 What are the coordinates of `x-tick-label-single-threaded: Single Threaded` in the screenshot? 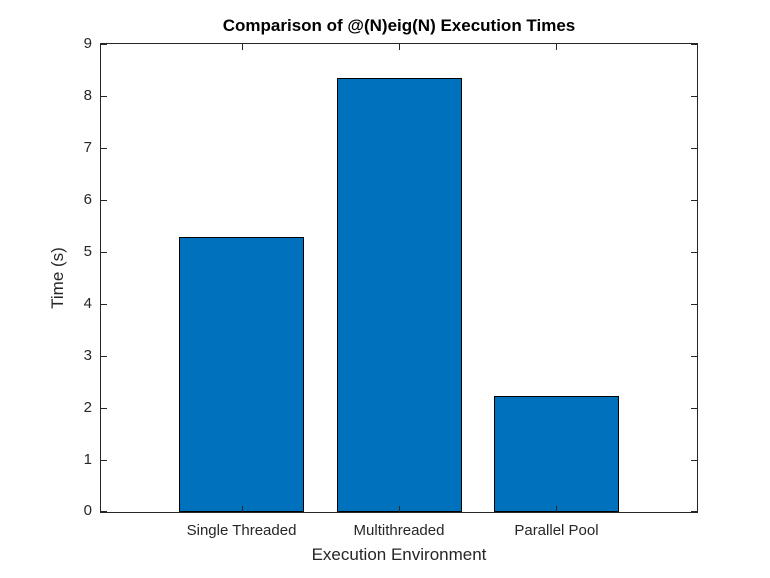 It's located at (241, 530).